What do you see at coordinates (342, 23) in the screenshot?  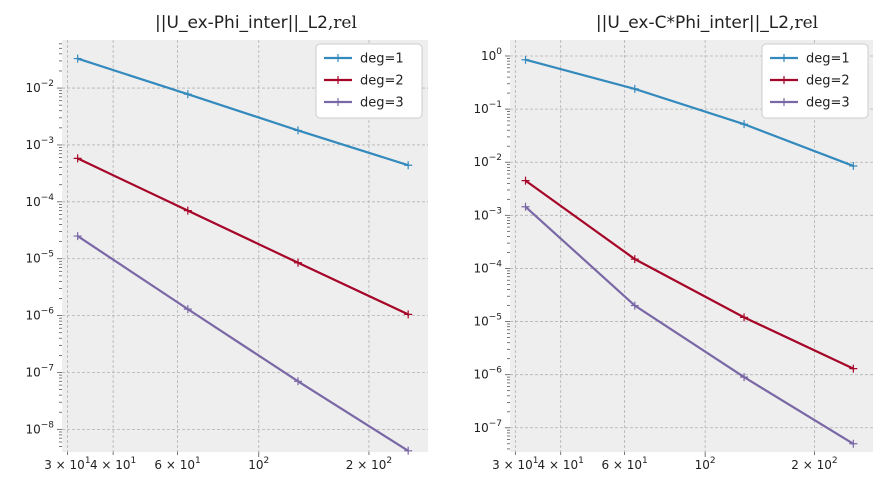 I see `chart-title-suffix: ,rel` at bounding box center [342, 23].